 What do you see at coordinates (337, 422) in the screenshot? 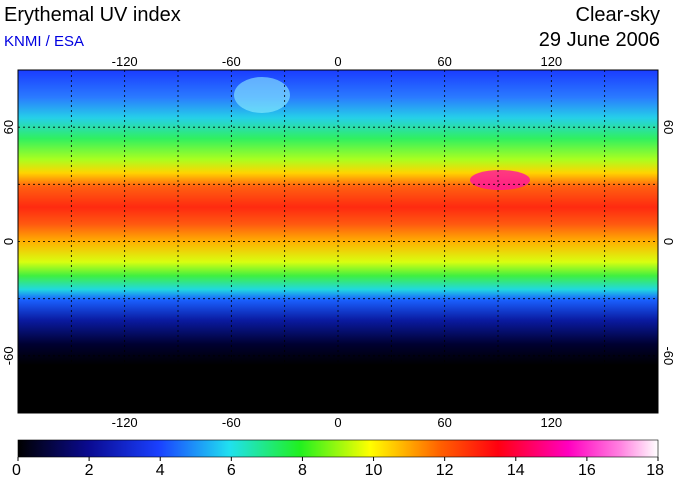
I see `lon-tick-label-bottom: 0` at bounding box center [337, 422].